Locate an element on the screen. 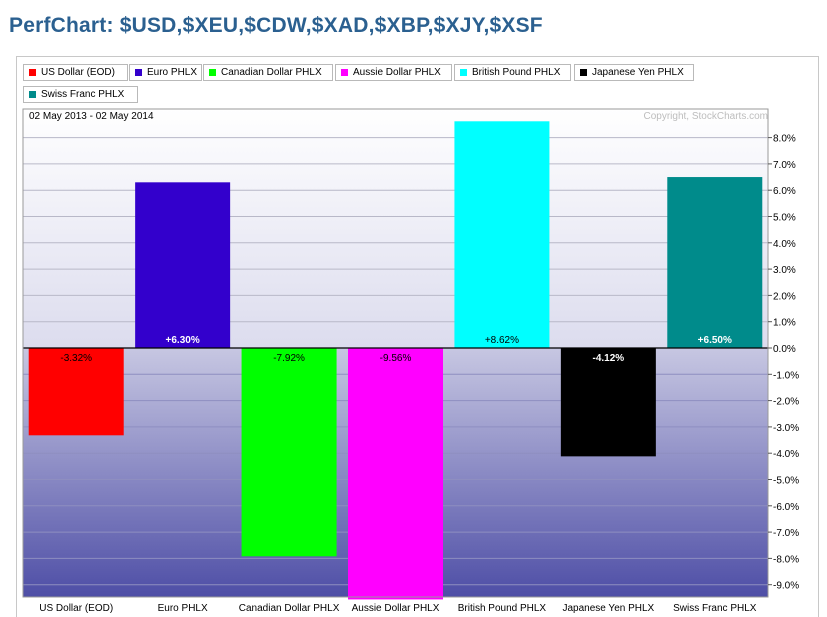  legend-label: Canadian Dollar PHLX is located at coordinates (271, 72).